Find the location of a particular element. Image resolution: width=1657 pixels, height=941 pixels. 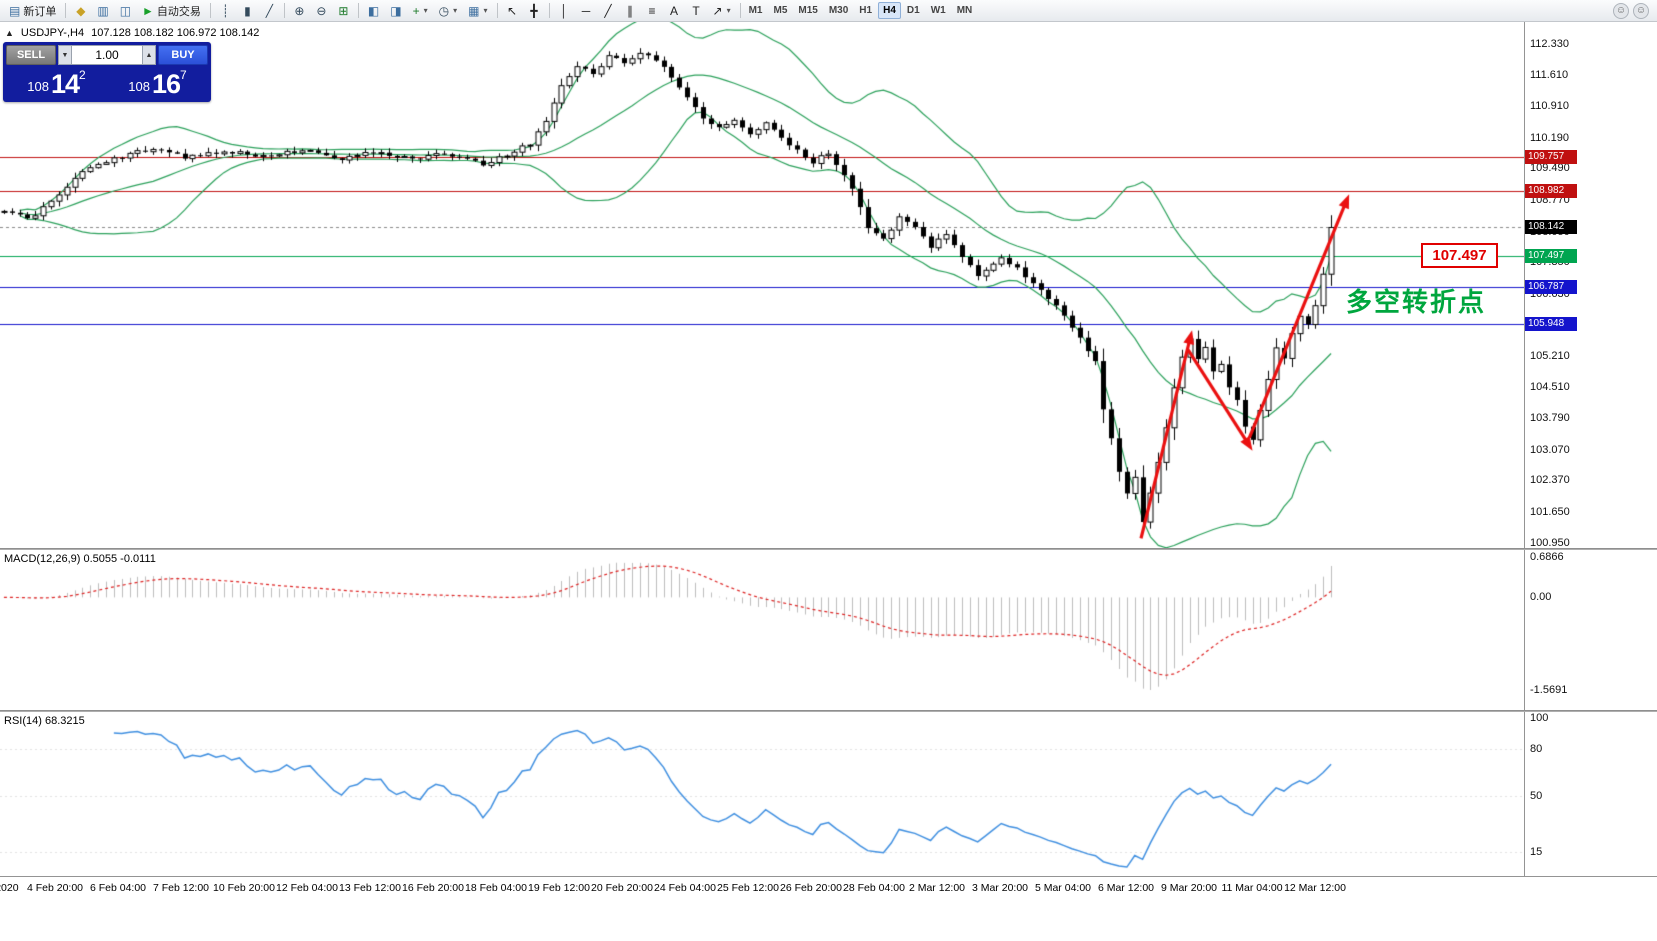

collapse-trade-panel-arrow: ▲ is located at coordinates (9, 33).